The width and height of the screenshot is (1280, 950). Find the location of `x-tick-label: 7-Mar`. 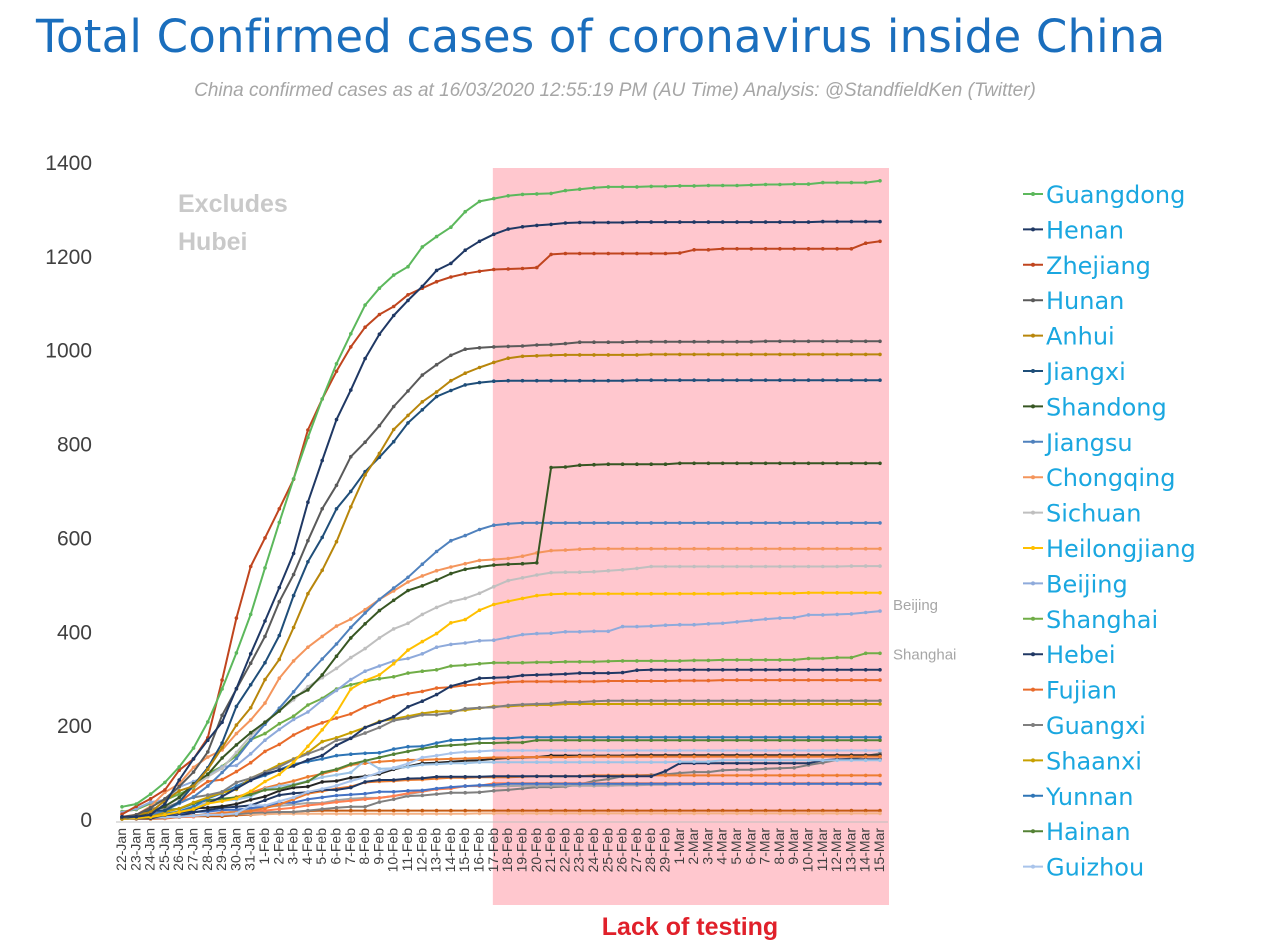

x-tick-label: 7-Mar is located at coordinates (765, 846).